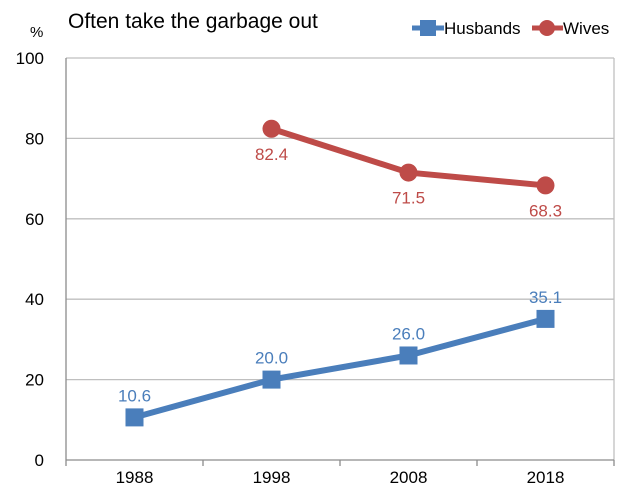  I want to click on data-label-wives-2008: 71.5, so click(408, 198).